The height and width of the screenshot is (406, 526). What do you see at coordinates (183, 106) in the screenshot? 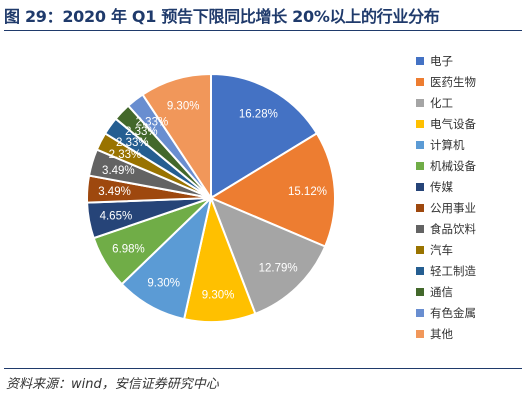
I see `data-label-14: 9.30%` at bounding box center [183, 106].